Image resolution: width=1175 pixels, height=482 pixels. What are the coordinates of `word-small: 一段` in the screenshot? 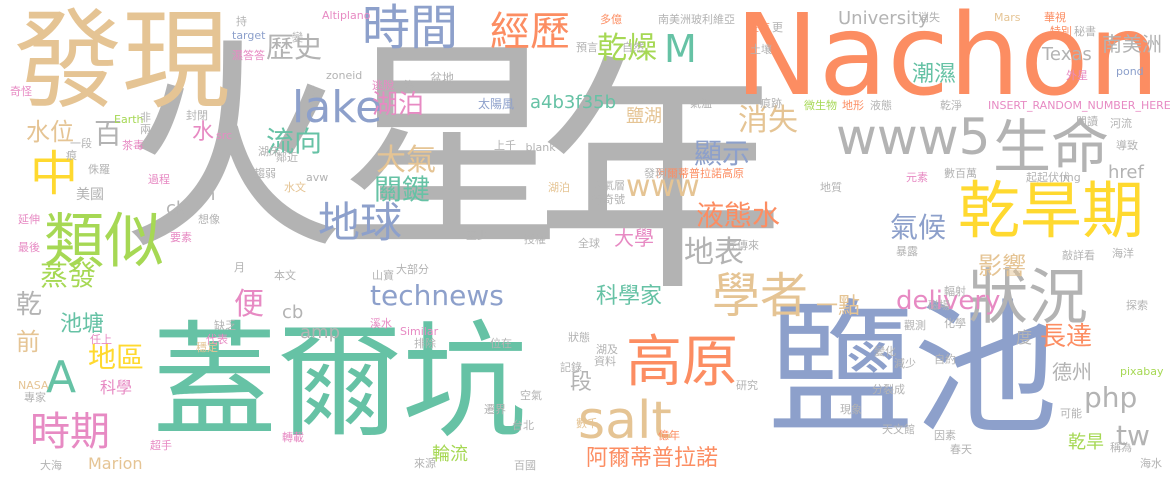 It's located at (81, 143).